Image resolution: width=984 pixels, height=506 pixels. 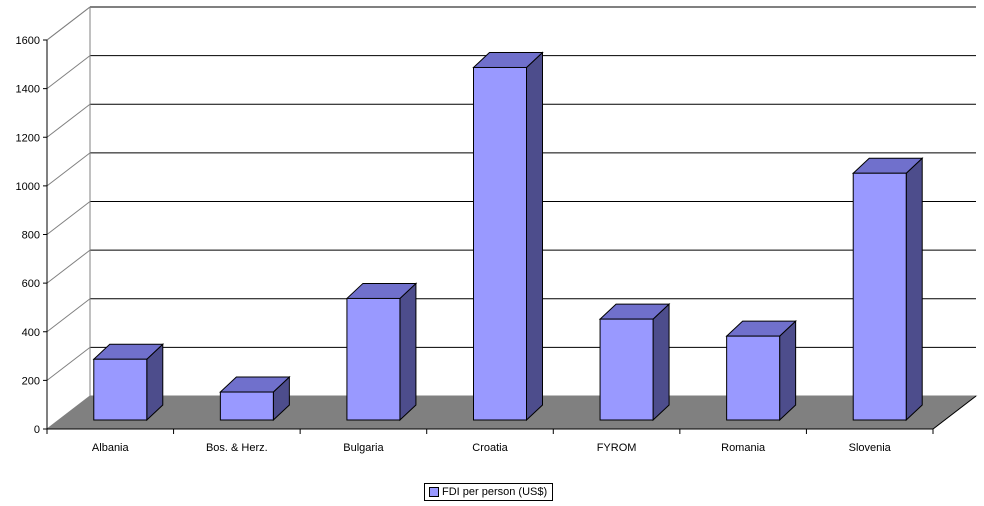 I want to click on x-axis-depth, so click(x=954, y=412).